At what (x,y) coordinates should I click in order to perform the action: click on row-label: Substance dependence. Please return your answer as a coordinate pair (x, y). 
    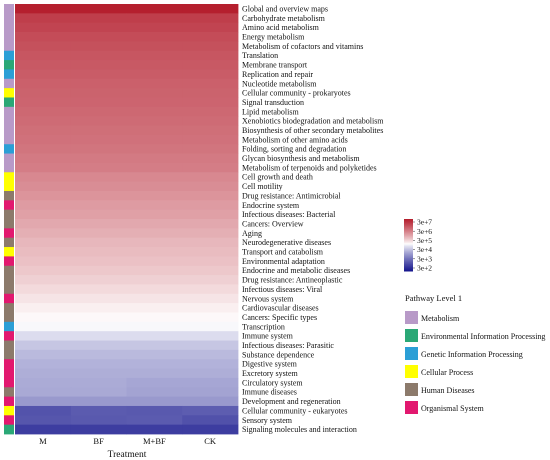
    Looking at the image, I should click on (278, 354).